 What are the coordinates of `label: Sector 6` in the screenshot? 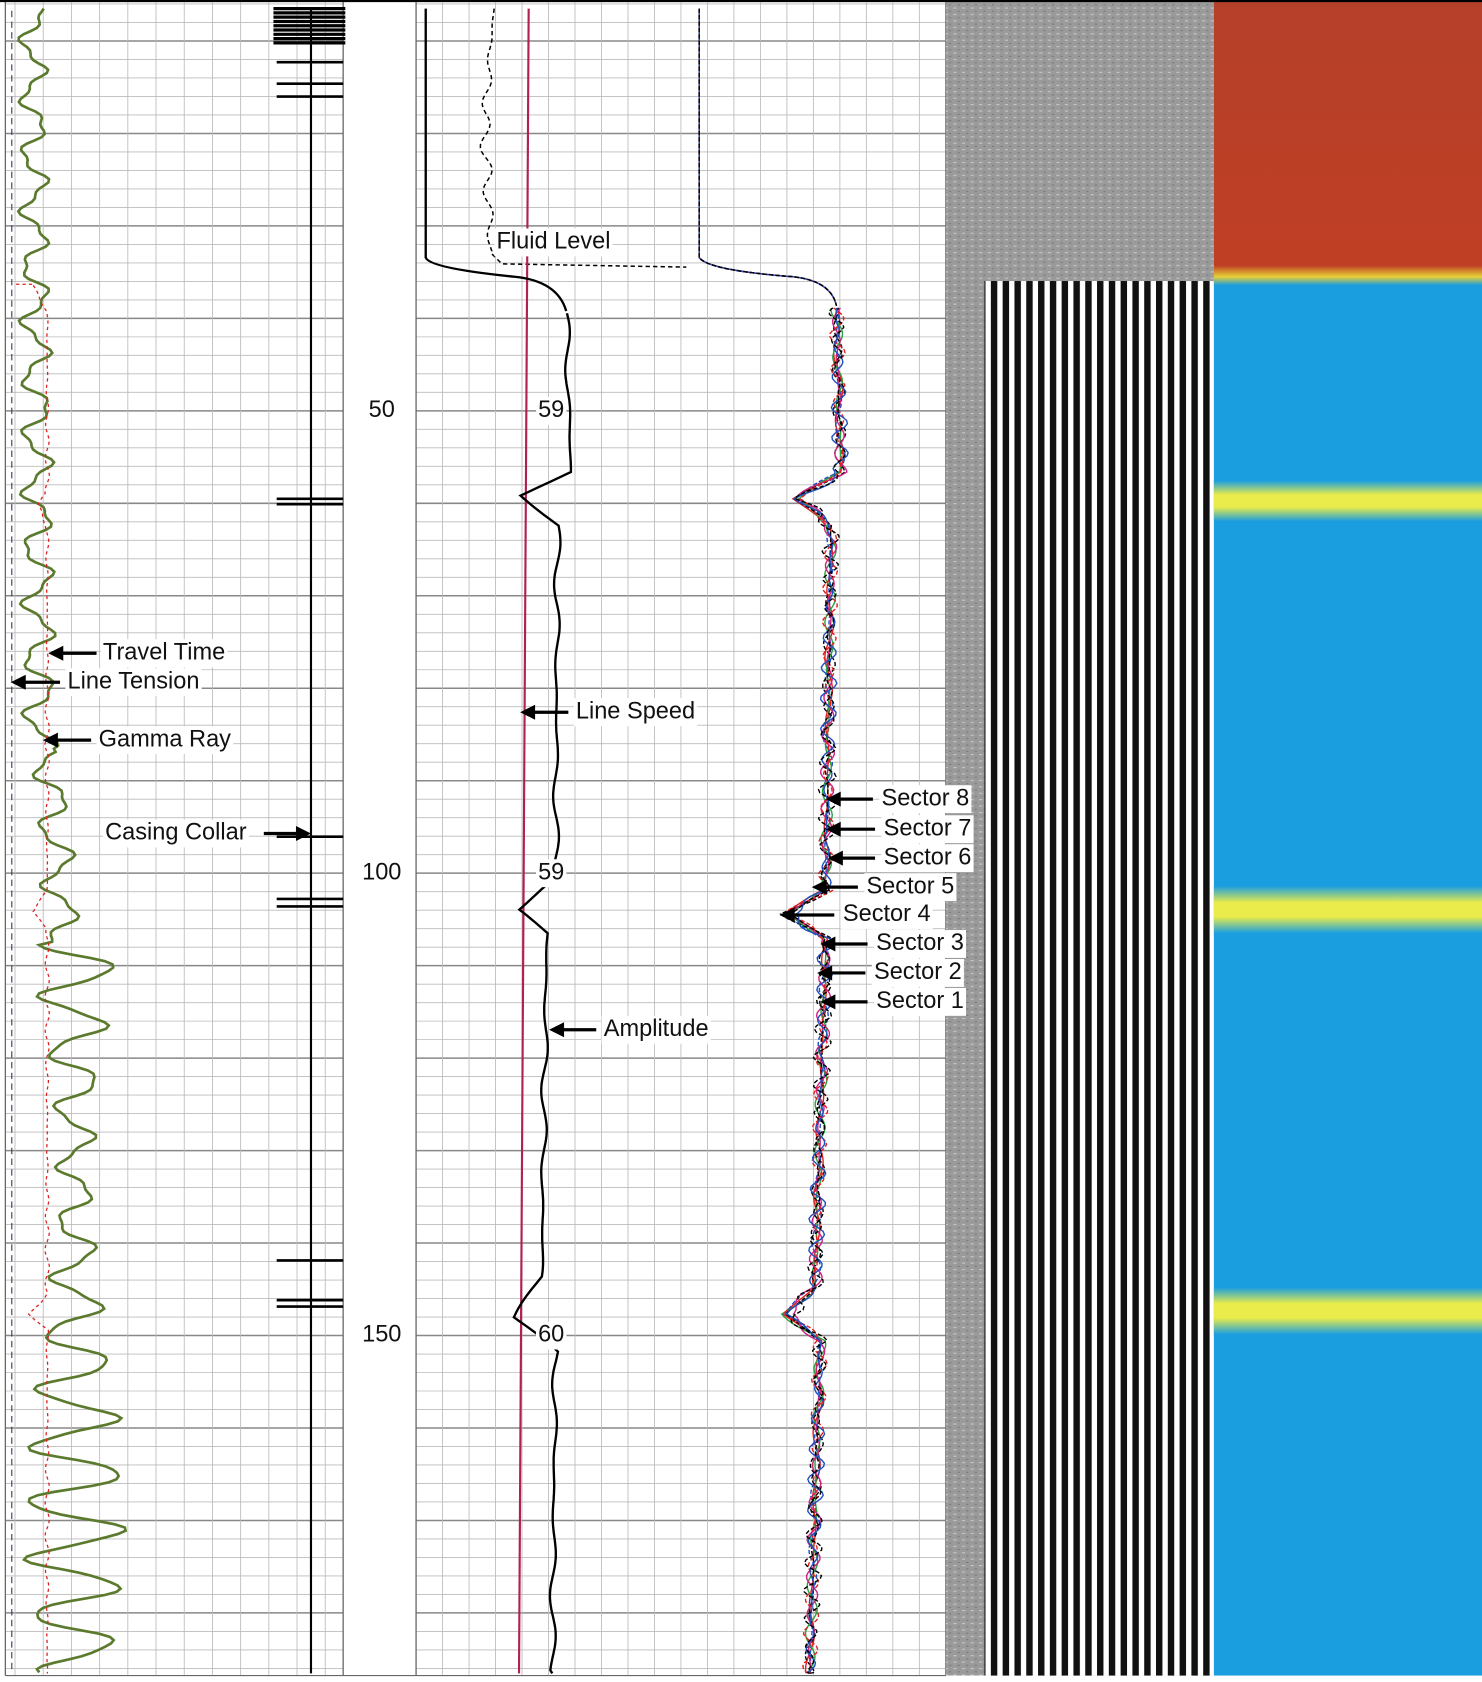 It's located at (928, 856).